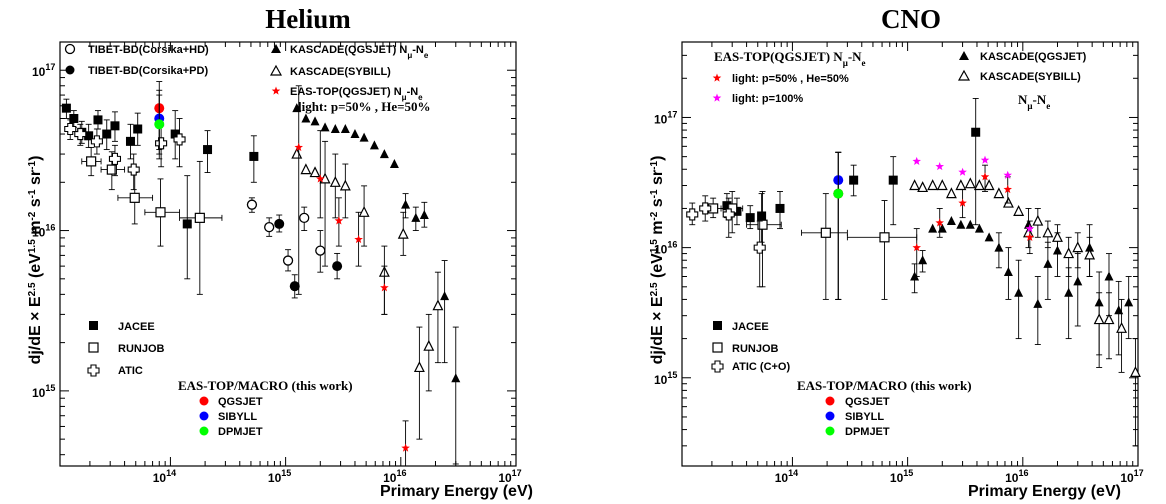 The height and width of the screenshot is (504, 1166). Describe the element at coordinates (70, 70) in the screenshot. I see `legend-marker-tibet-pd` at that location.